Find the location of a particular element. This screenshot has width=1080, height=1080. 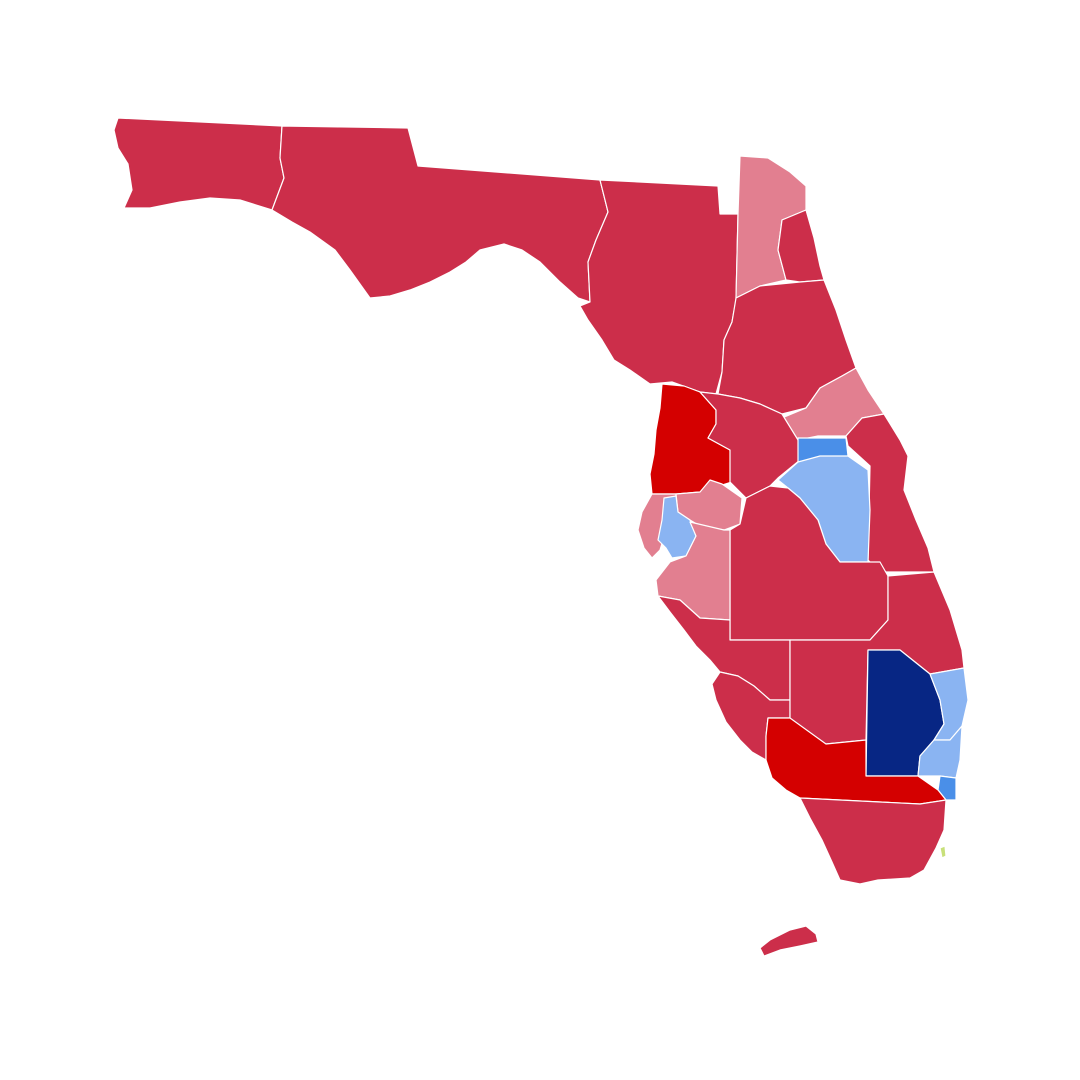

region-miami-islet is located at coordinates (943, 852).